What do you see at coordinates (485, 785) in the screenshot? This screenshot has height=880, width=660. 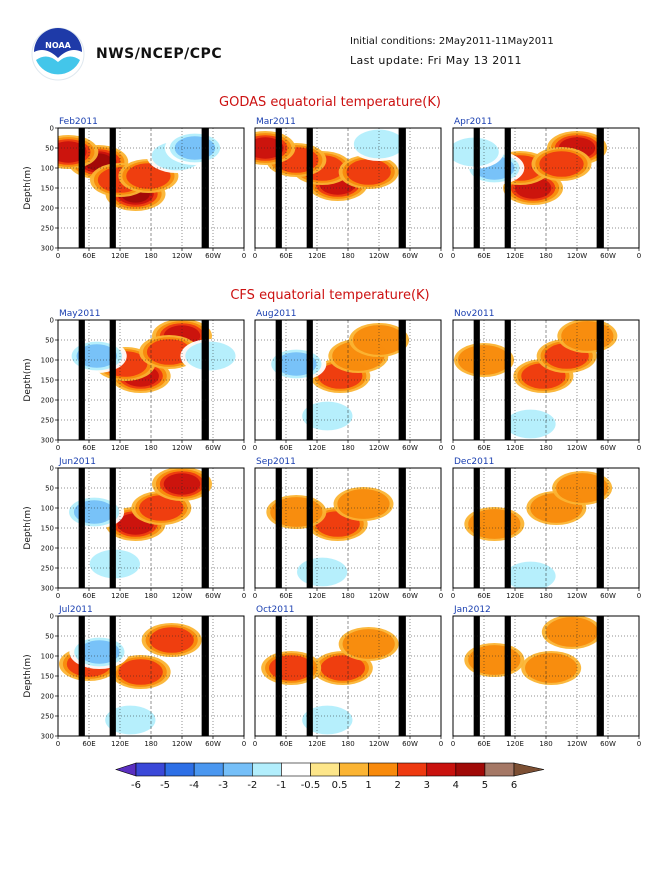 I see `colorbar-tick-label: 5` at bounding box center [485, 785].